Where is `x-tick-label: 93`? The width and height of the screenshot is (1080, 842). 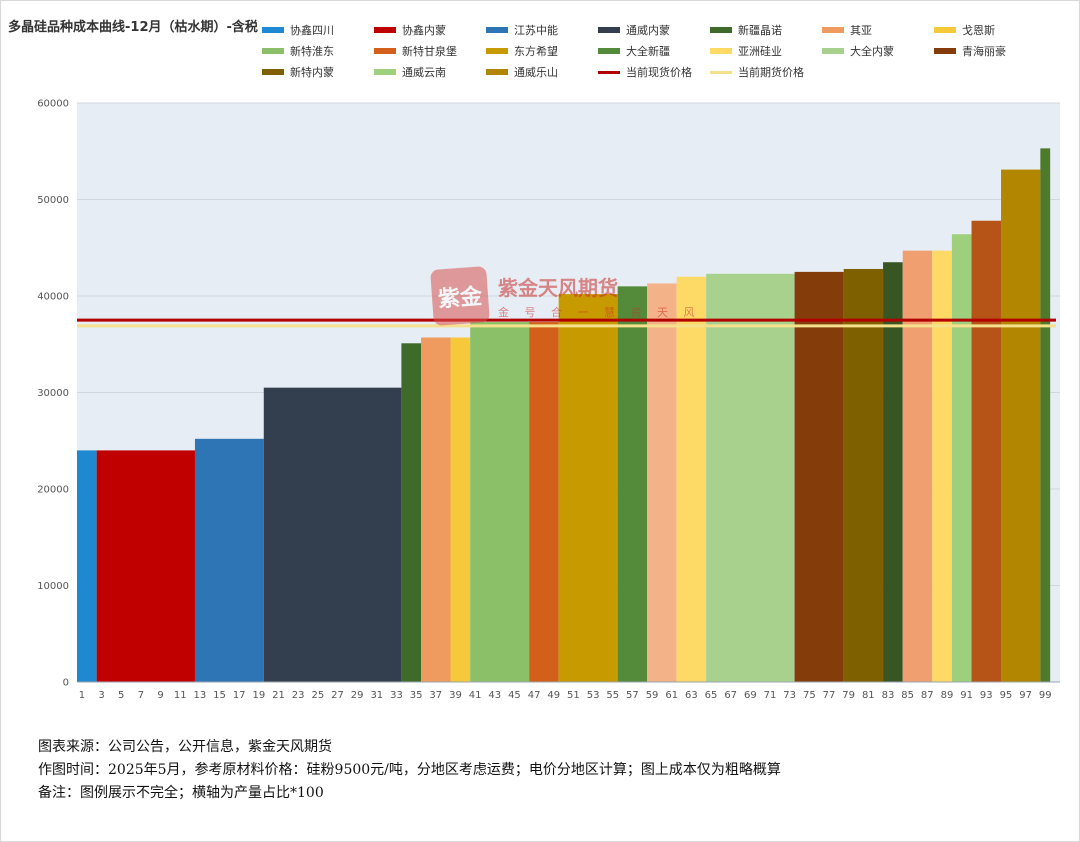
x-tick-label: 93 is located at coordinates (986, 695).